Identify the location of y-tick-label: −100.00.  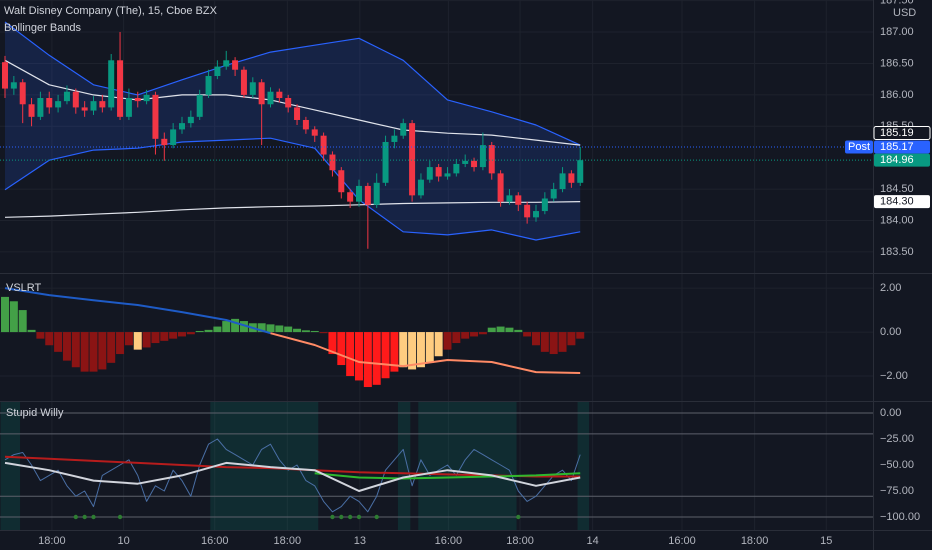
(900, 517).